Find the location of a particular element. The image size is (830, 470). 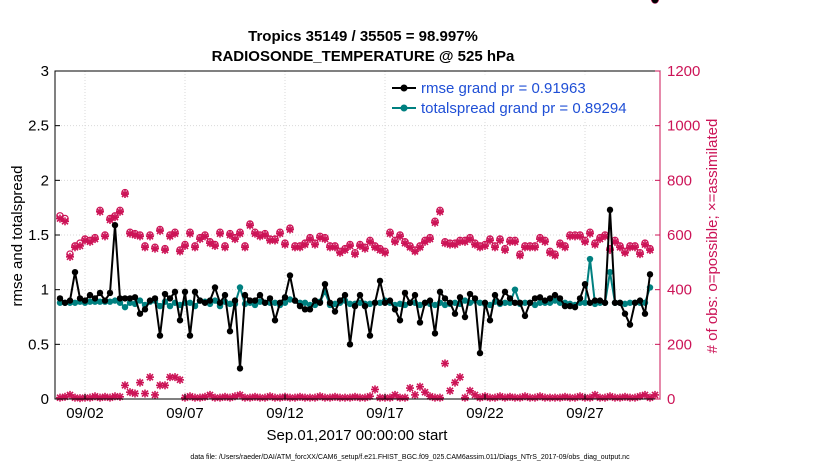

x-tick-label: 09/12 is located at coordinates (285, 413).